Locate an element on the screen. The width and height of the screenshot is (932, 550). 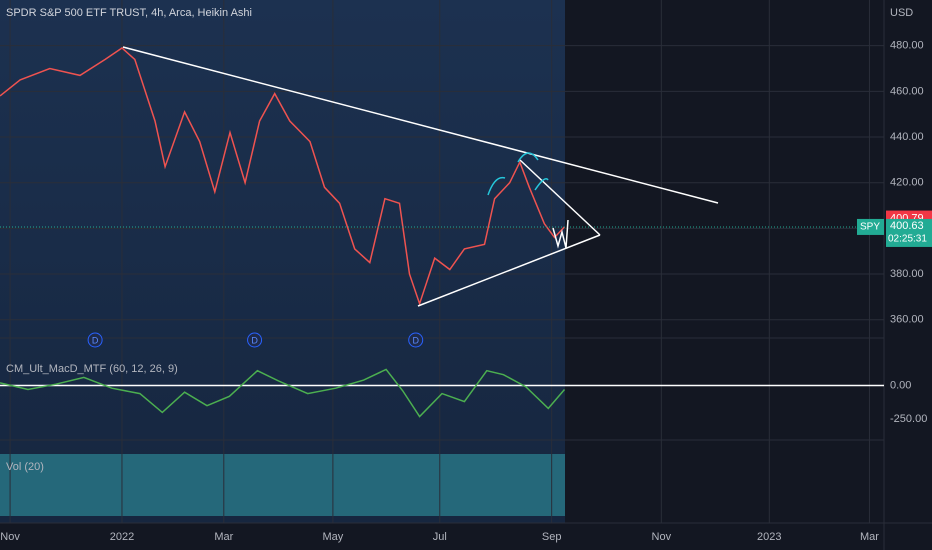
w-pattern is located at coordinates (560, 234).